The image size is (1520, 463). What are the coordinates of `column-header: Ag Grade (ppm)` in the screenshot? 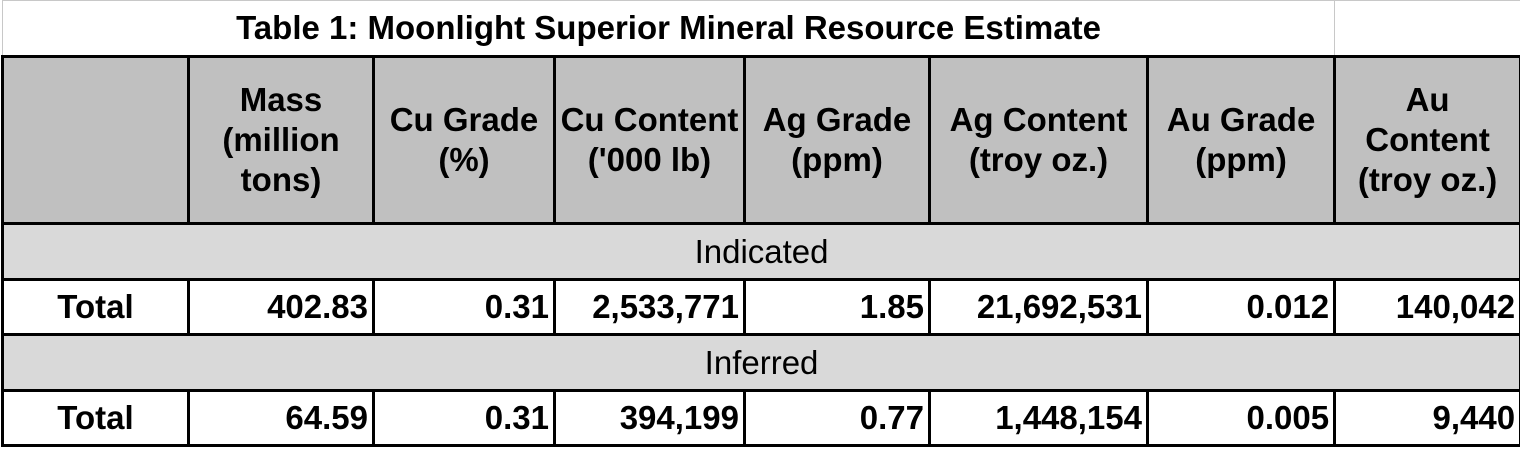 It's located at (837, 140).